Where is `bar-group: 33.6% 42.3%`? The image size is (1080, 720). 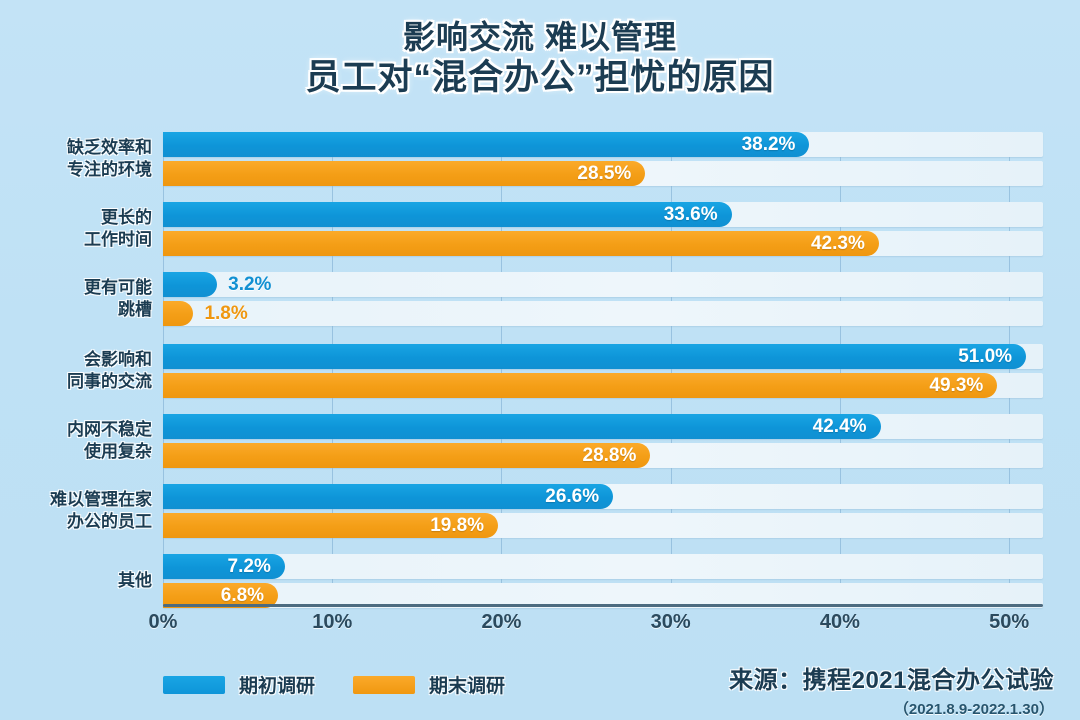 bar-group: 33.6% 42.3% is located at coordinates (603, 229).